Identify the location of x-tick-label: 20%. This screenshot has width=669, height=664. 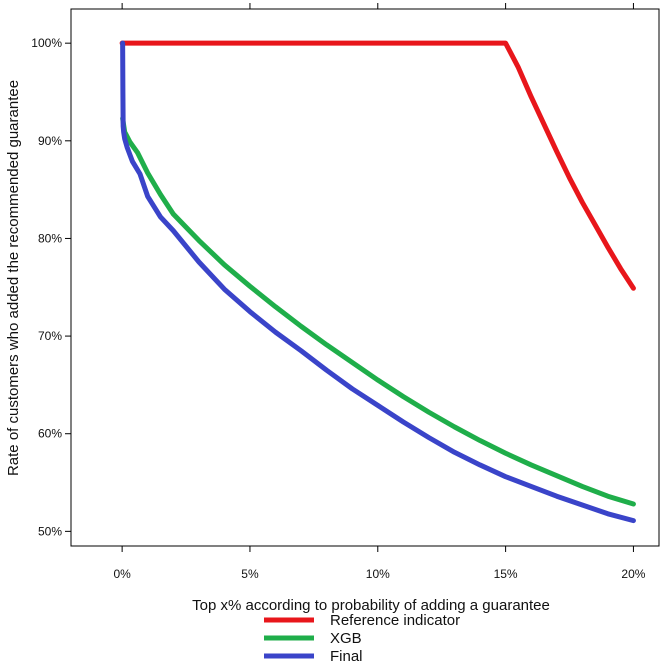
(633, 574).